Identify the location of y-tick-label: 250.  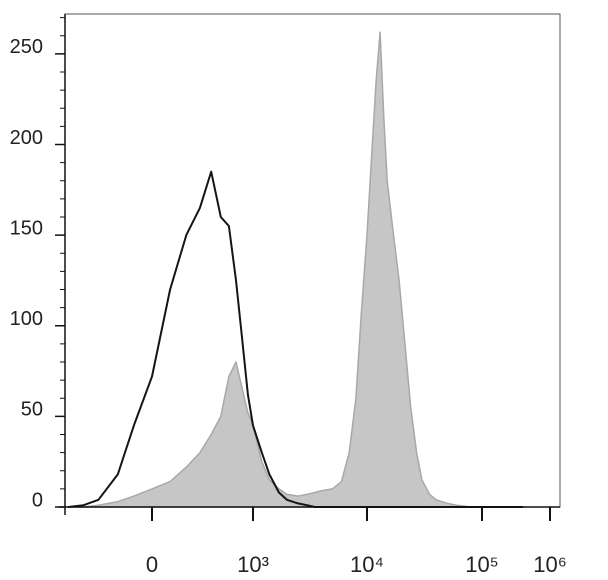
(26, 47).